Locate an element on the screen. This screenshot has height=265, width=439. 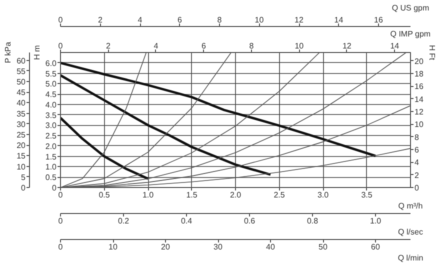
x-tick-label: 2.0 is located at coordinates (236, 195).